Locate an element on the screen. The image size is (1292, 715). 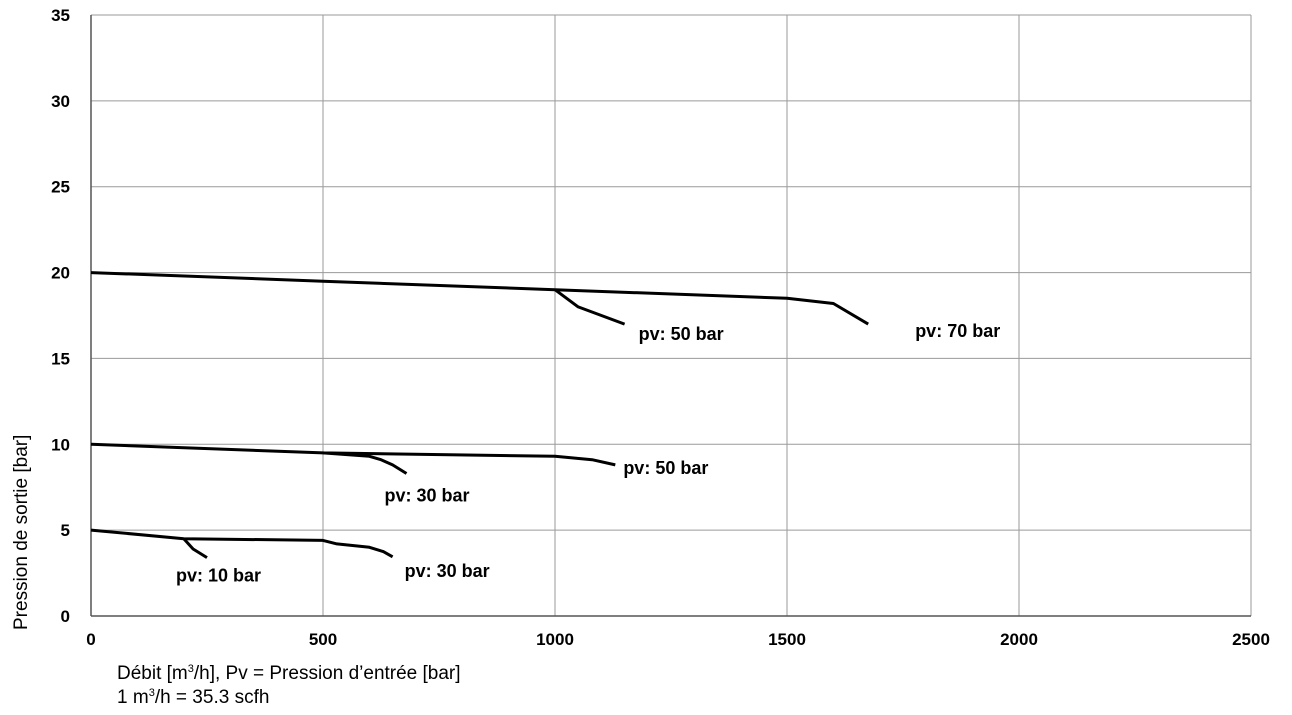
x-tick-label: 2500 is located at coordinates (1251, 639).